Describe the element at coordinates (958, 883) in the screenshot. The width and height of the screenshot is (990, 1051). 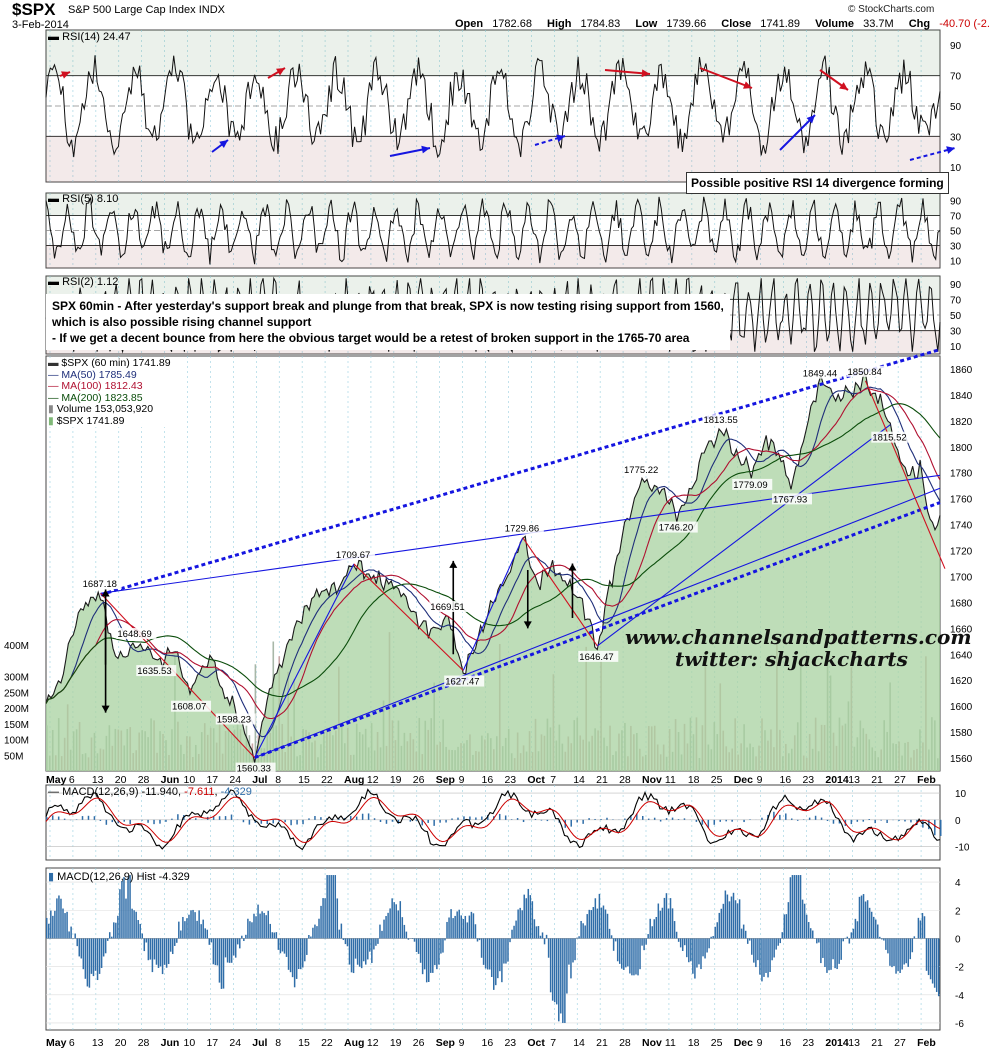
I see `hist-y-tick: 4` at that location.